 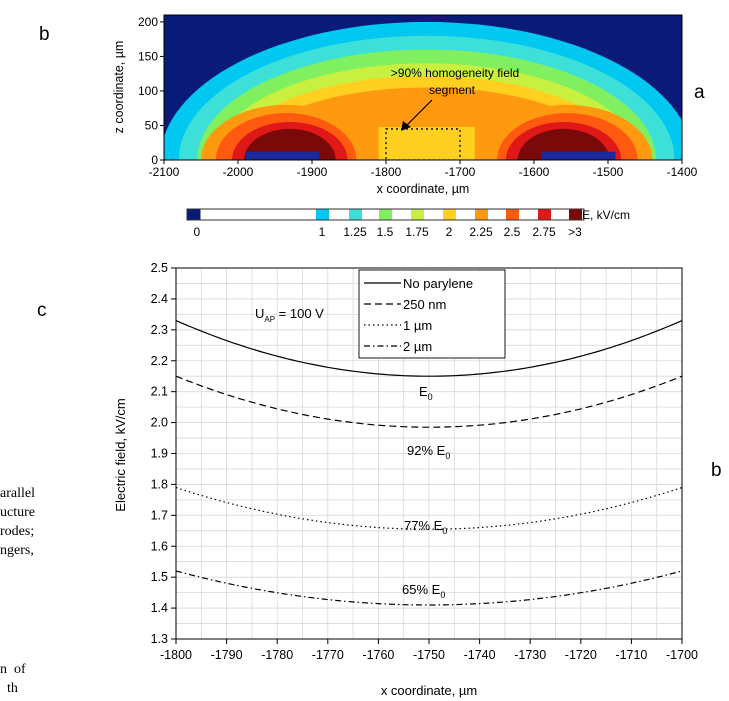 What do you see at coordinates (455, 98) in the screenshot?
I see `homogeneity-annotation: >90% homogeneity field segment` at bounding box center [455, 98].